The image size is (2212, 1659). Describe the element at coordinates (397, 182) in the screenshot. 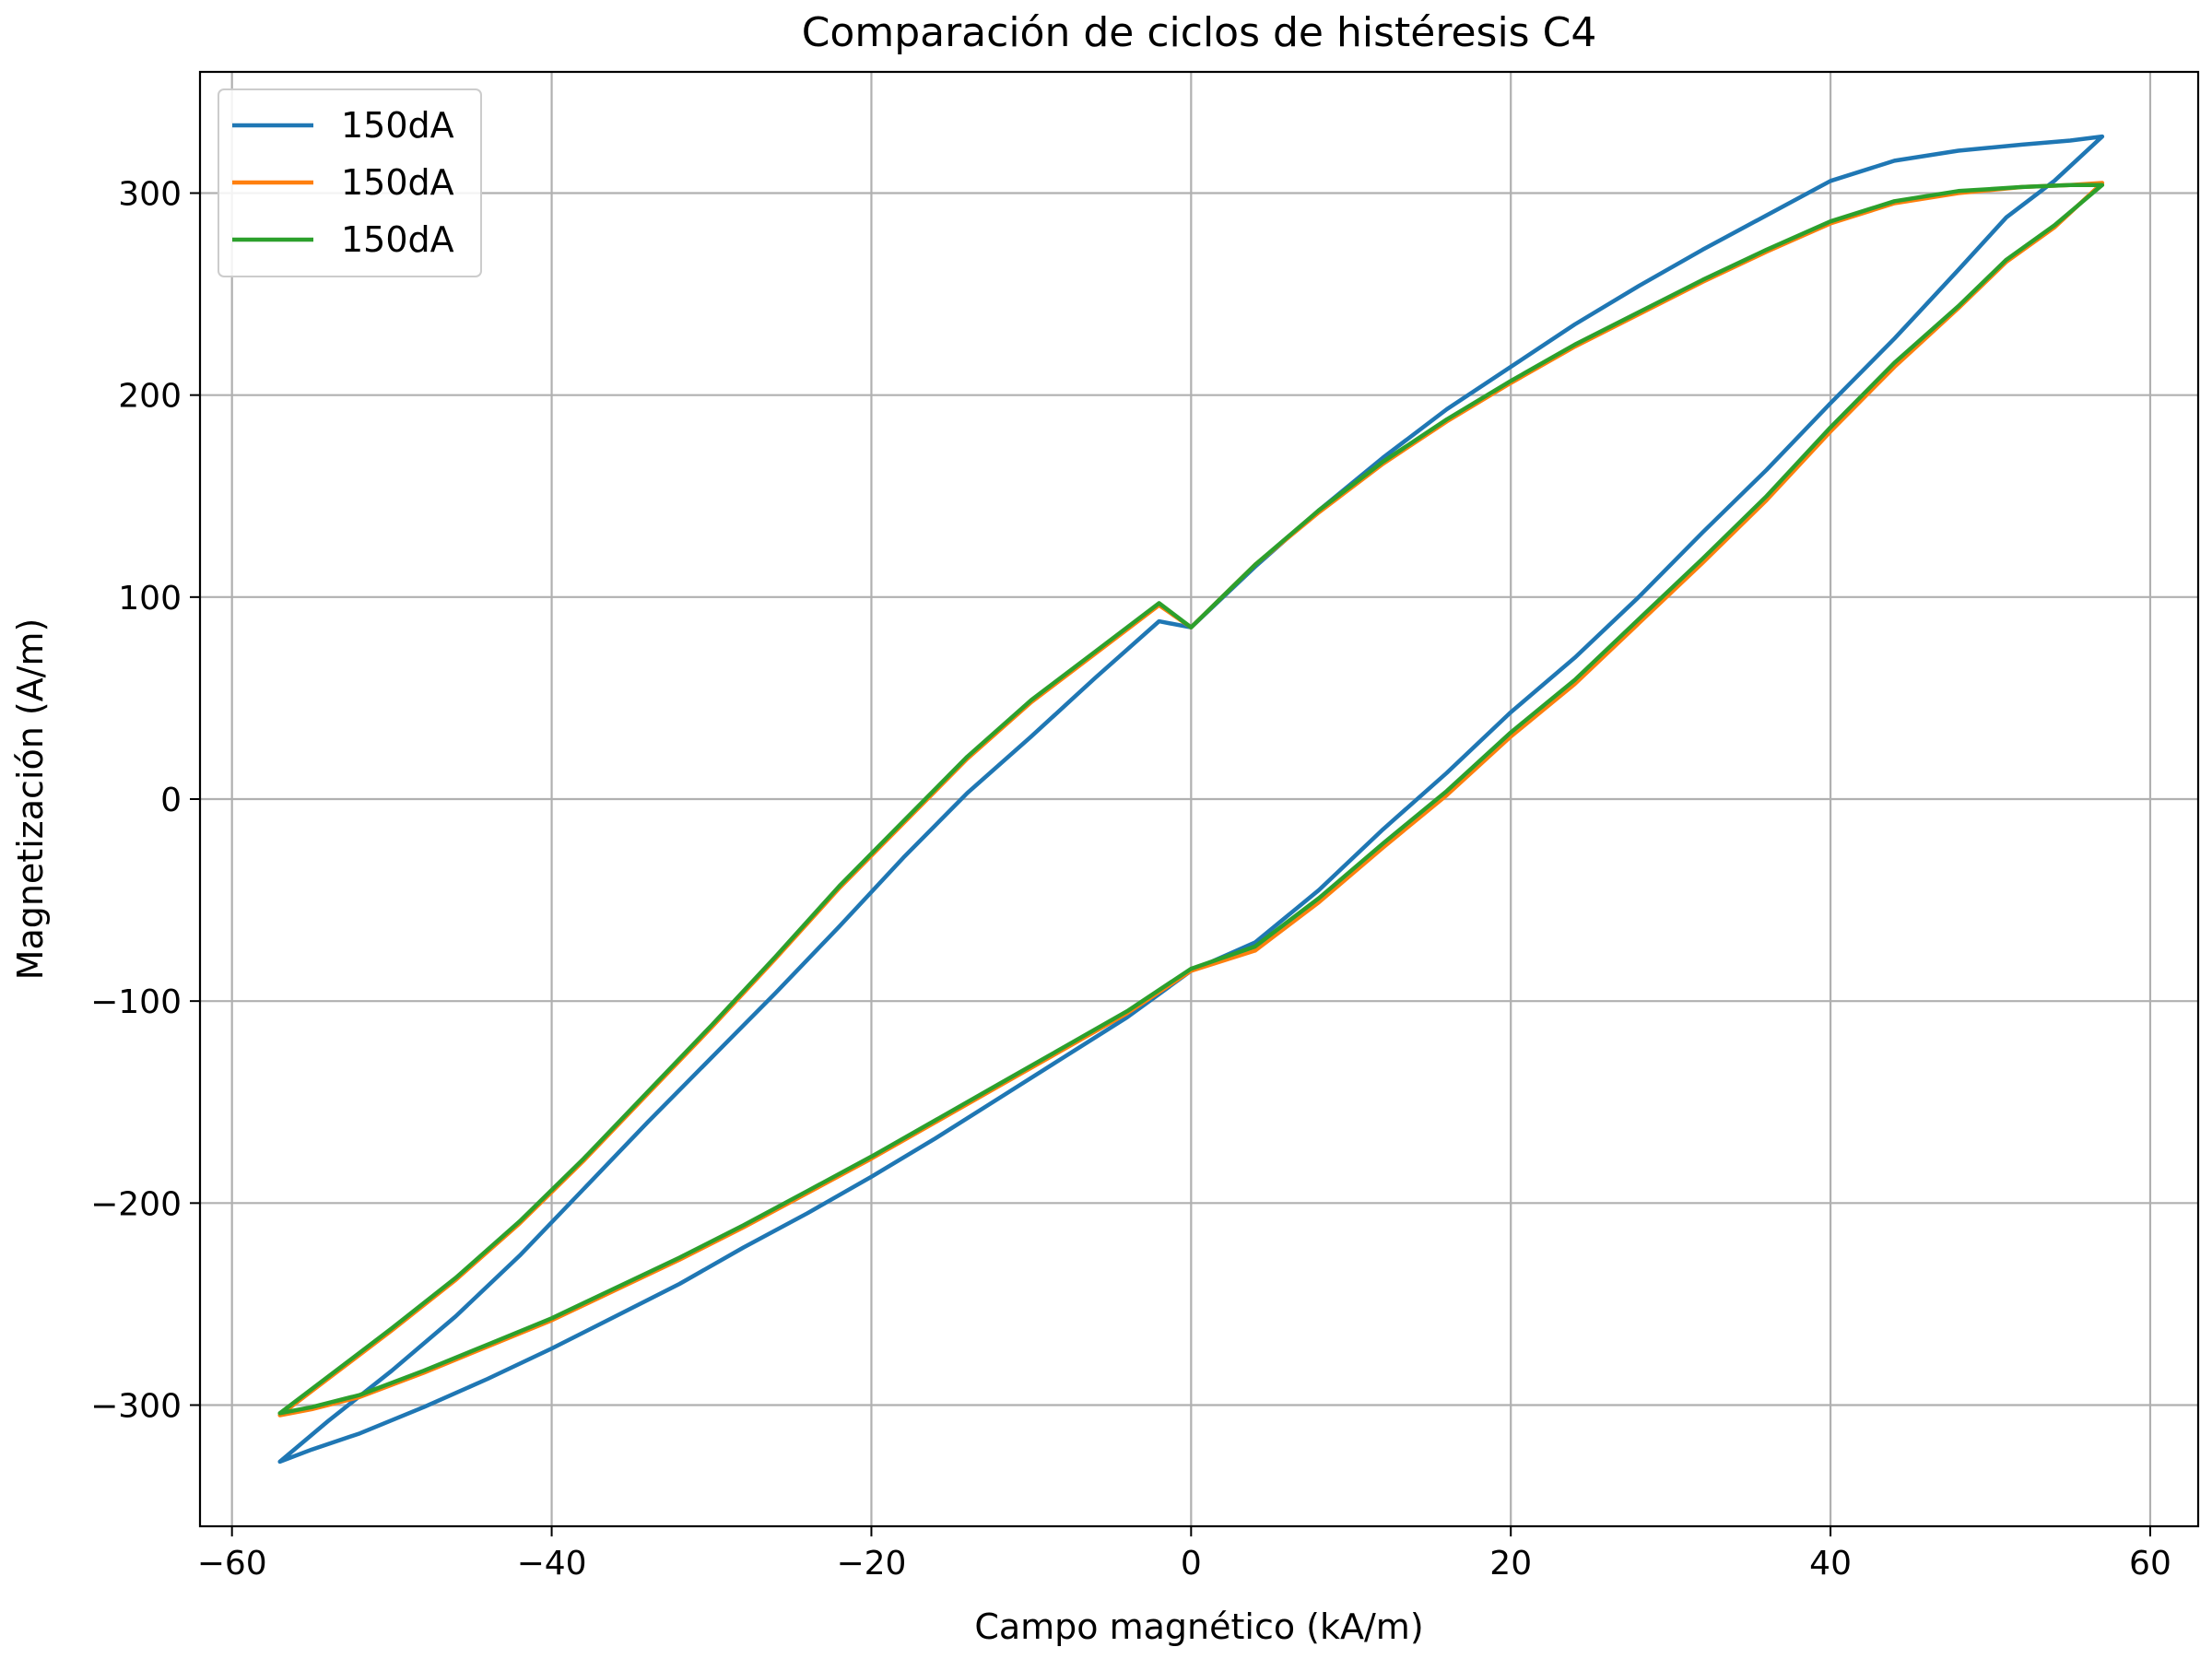

I see `legend-label-2: 150dA` at that location.